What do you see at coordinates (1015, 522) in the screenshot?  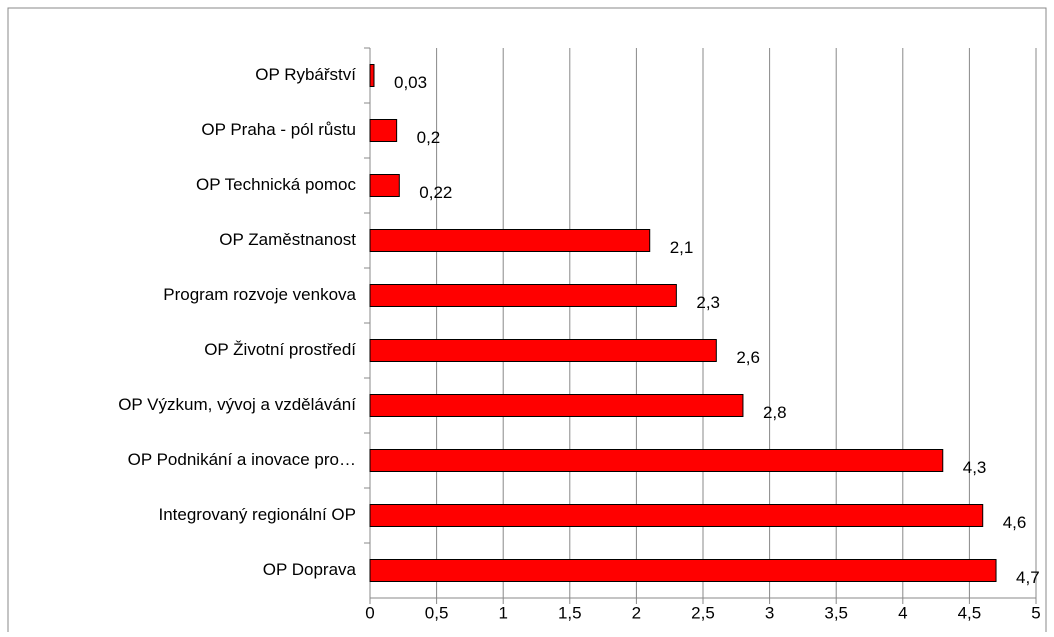 I see `value-label: 4,6` at bounding box center [1015, 522].